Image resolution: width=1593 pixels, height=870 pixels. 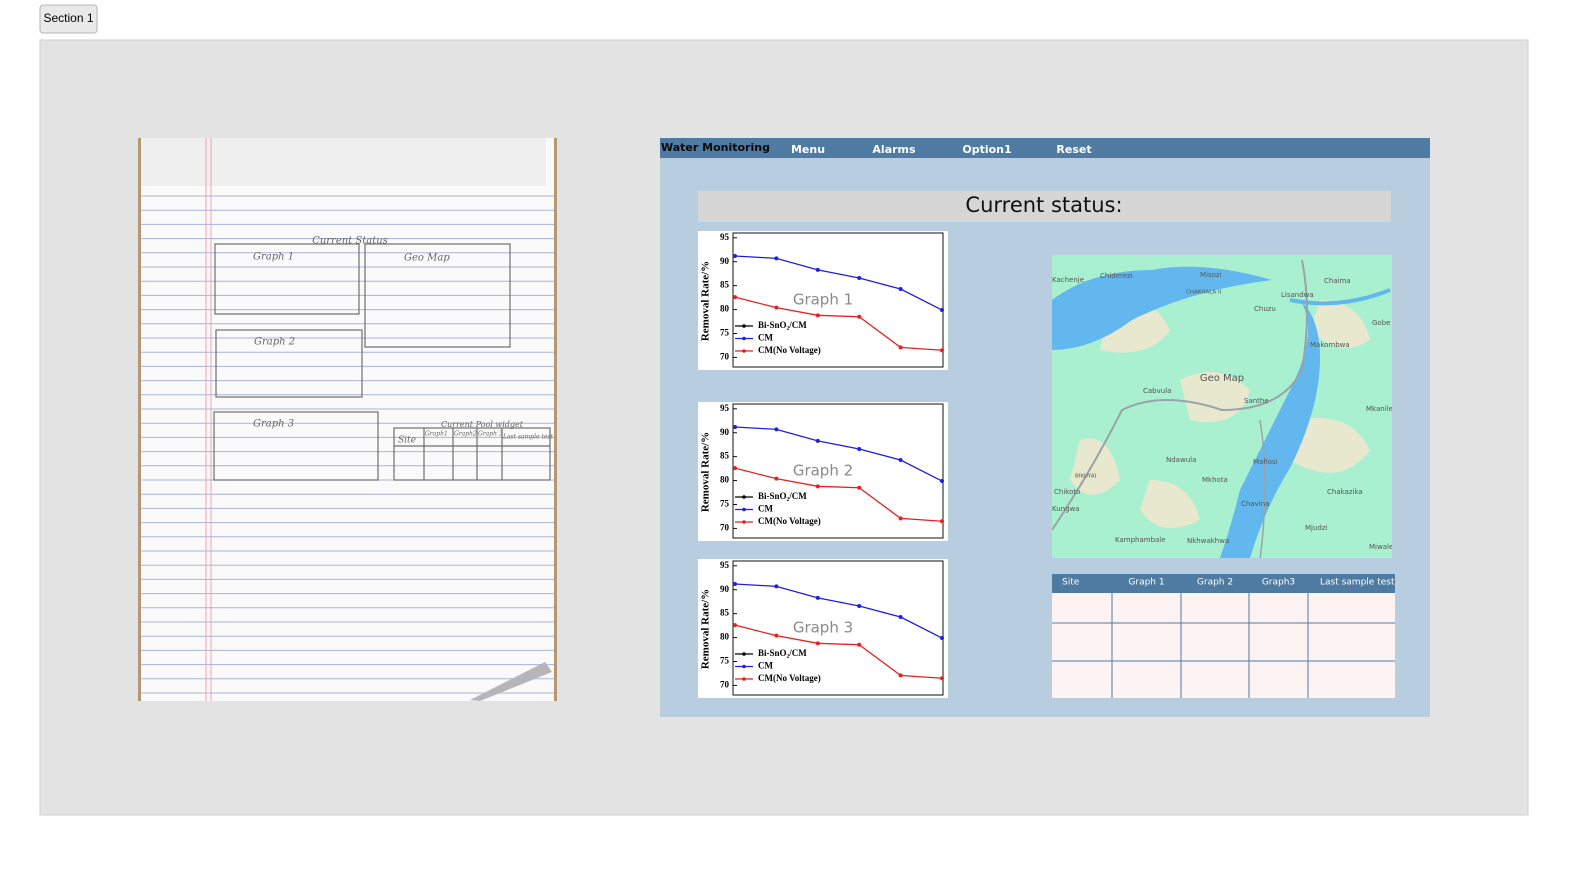 I want to click on sketch-label: Current Pool widget, so click(x=482, y=424).